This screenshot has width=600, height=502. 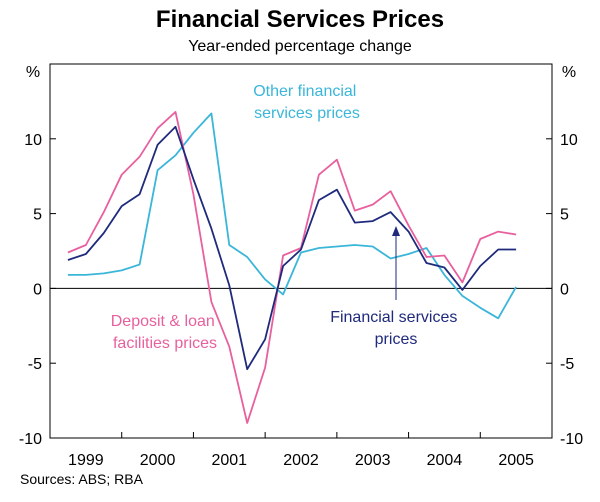 What do you see at coordinates (300, 46) in the screenshot?
I see `chart-subtitle: Year-ended percentage change` at bounding box center [300, 46].